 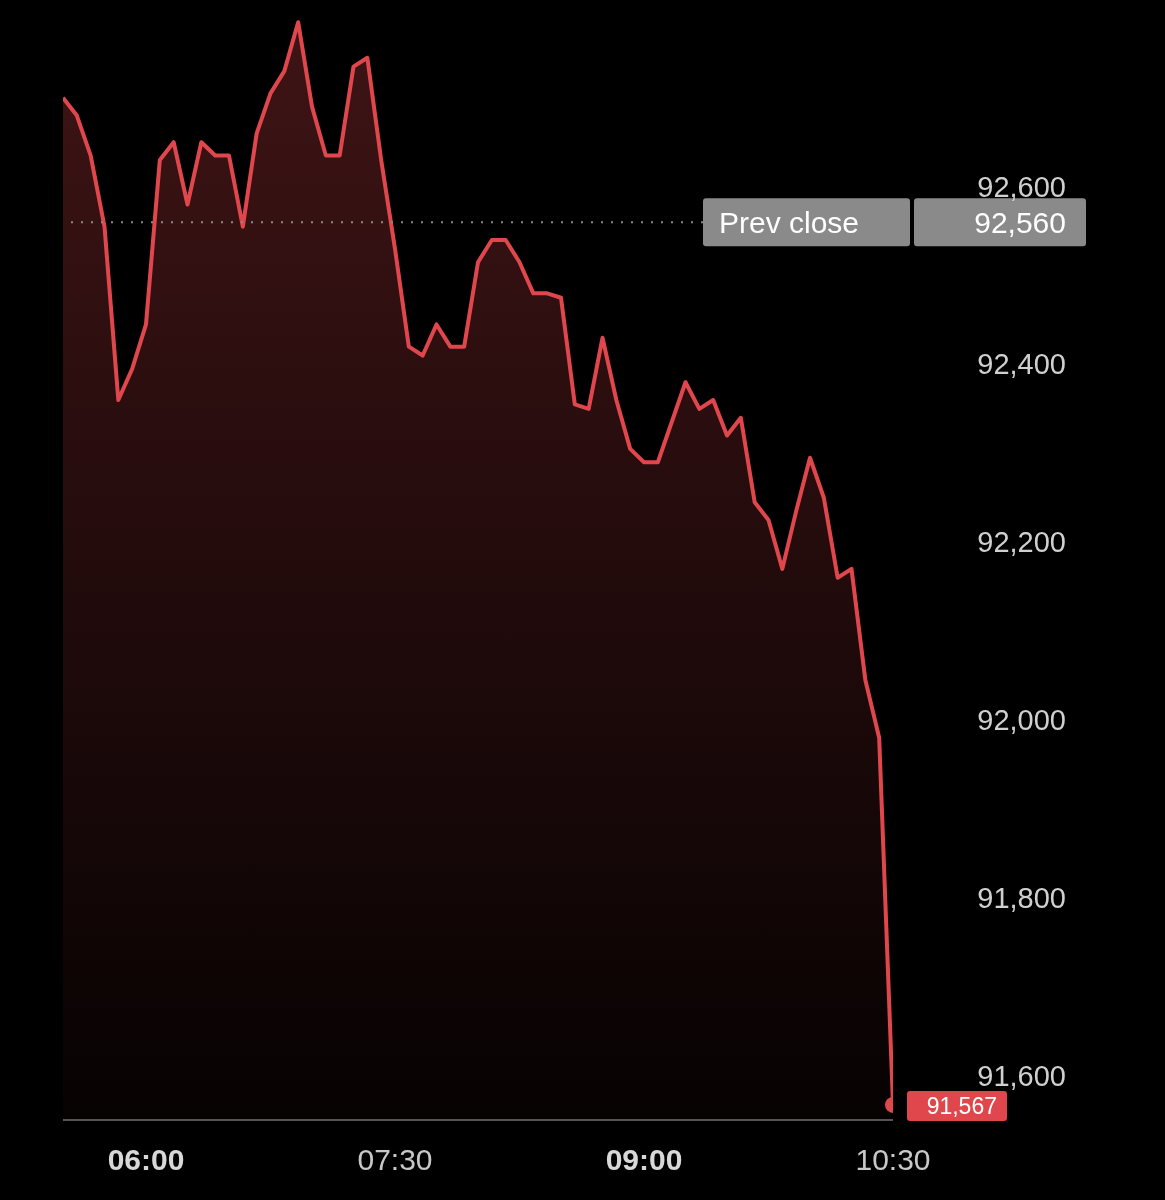 I want to click on y-tick-label: 91,600, so click(x=1021, y=1075).